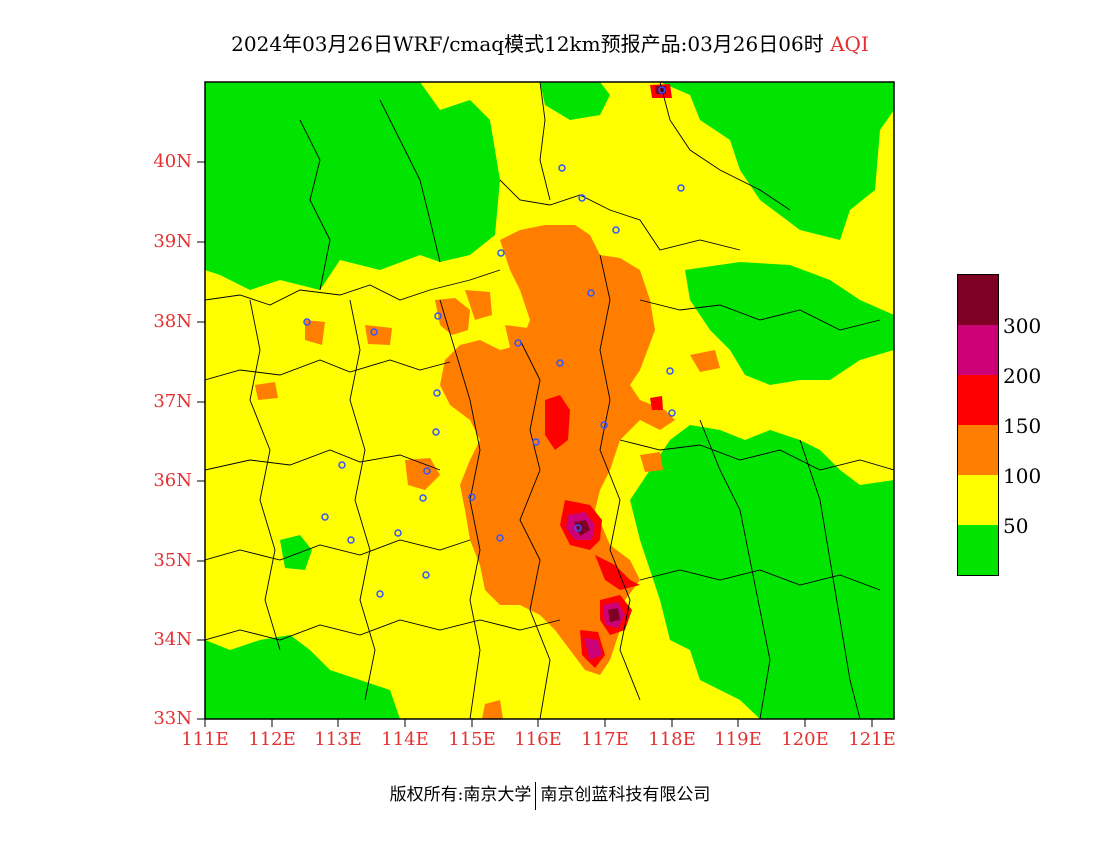  Describe the element at coordinates (205, 739) in the screenshot. I see `lon-label: 111E` at that location.